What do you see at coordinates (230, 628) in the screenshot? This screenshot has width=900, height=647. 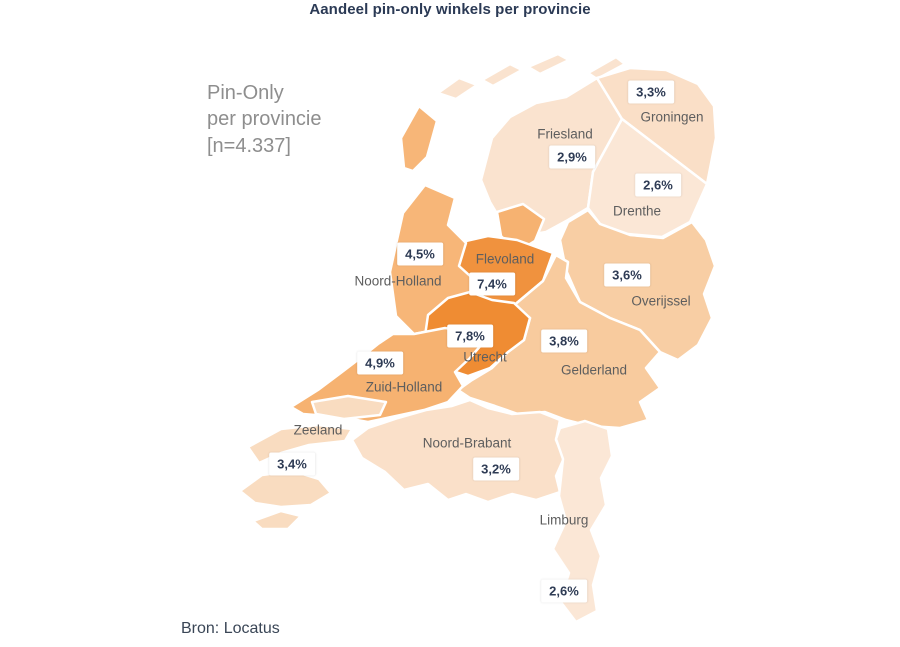 I see `source-note: Bron: Locatus` at bounding box center [230, 628].